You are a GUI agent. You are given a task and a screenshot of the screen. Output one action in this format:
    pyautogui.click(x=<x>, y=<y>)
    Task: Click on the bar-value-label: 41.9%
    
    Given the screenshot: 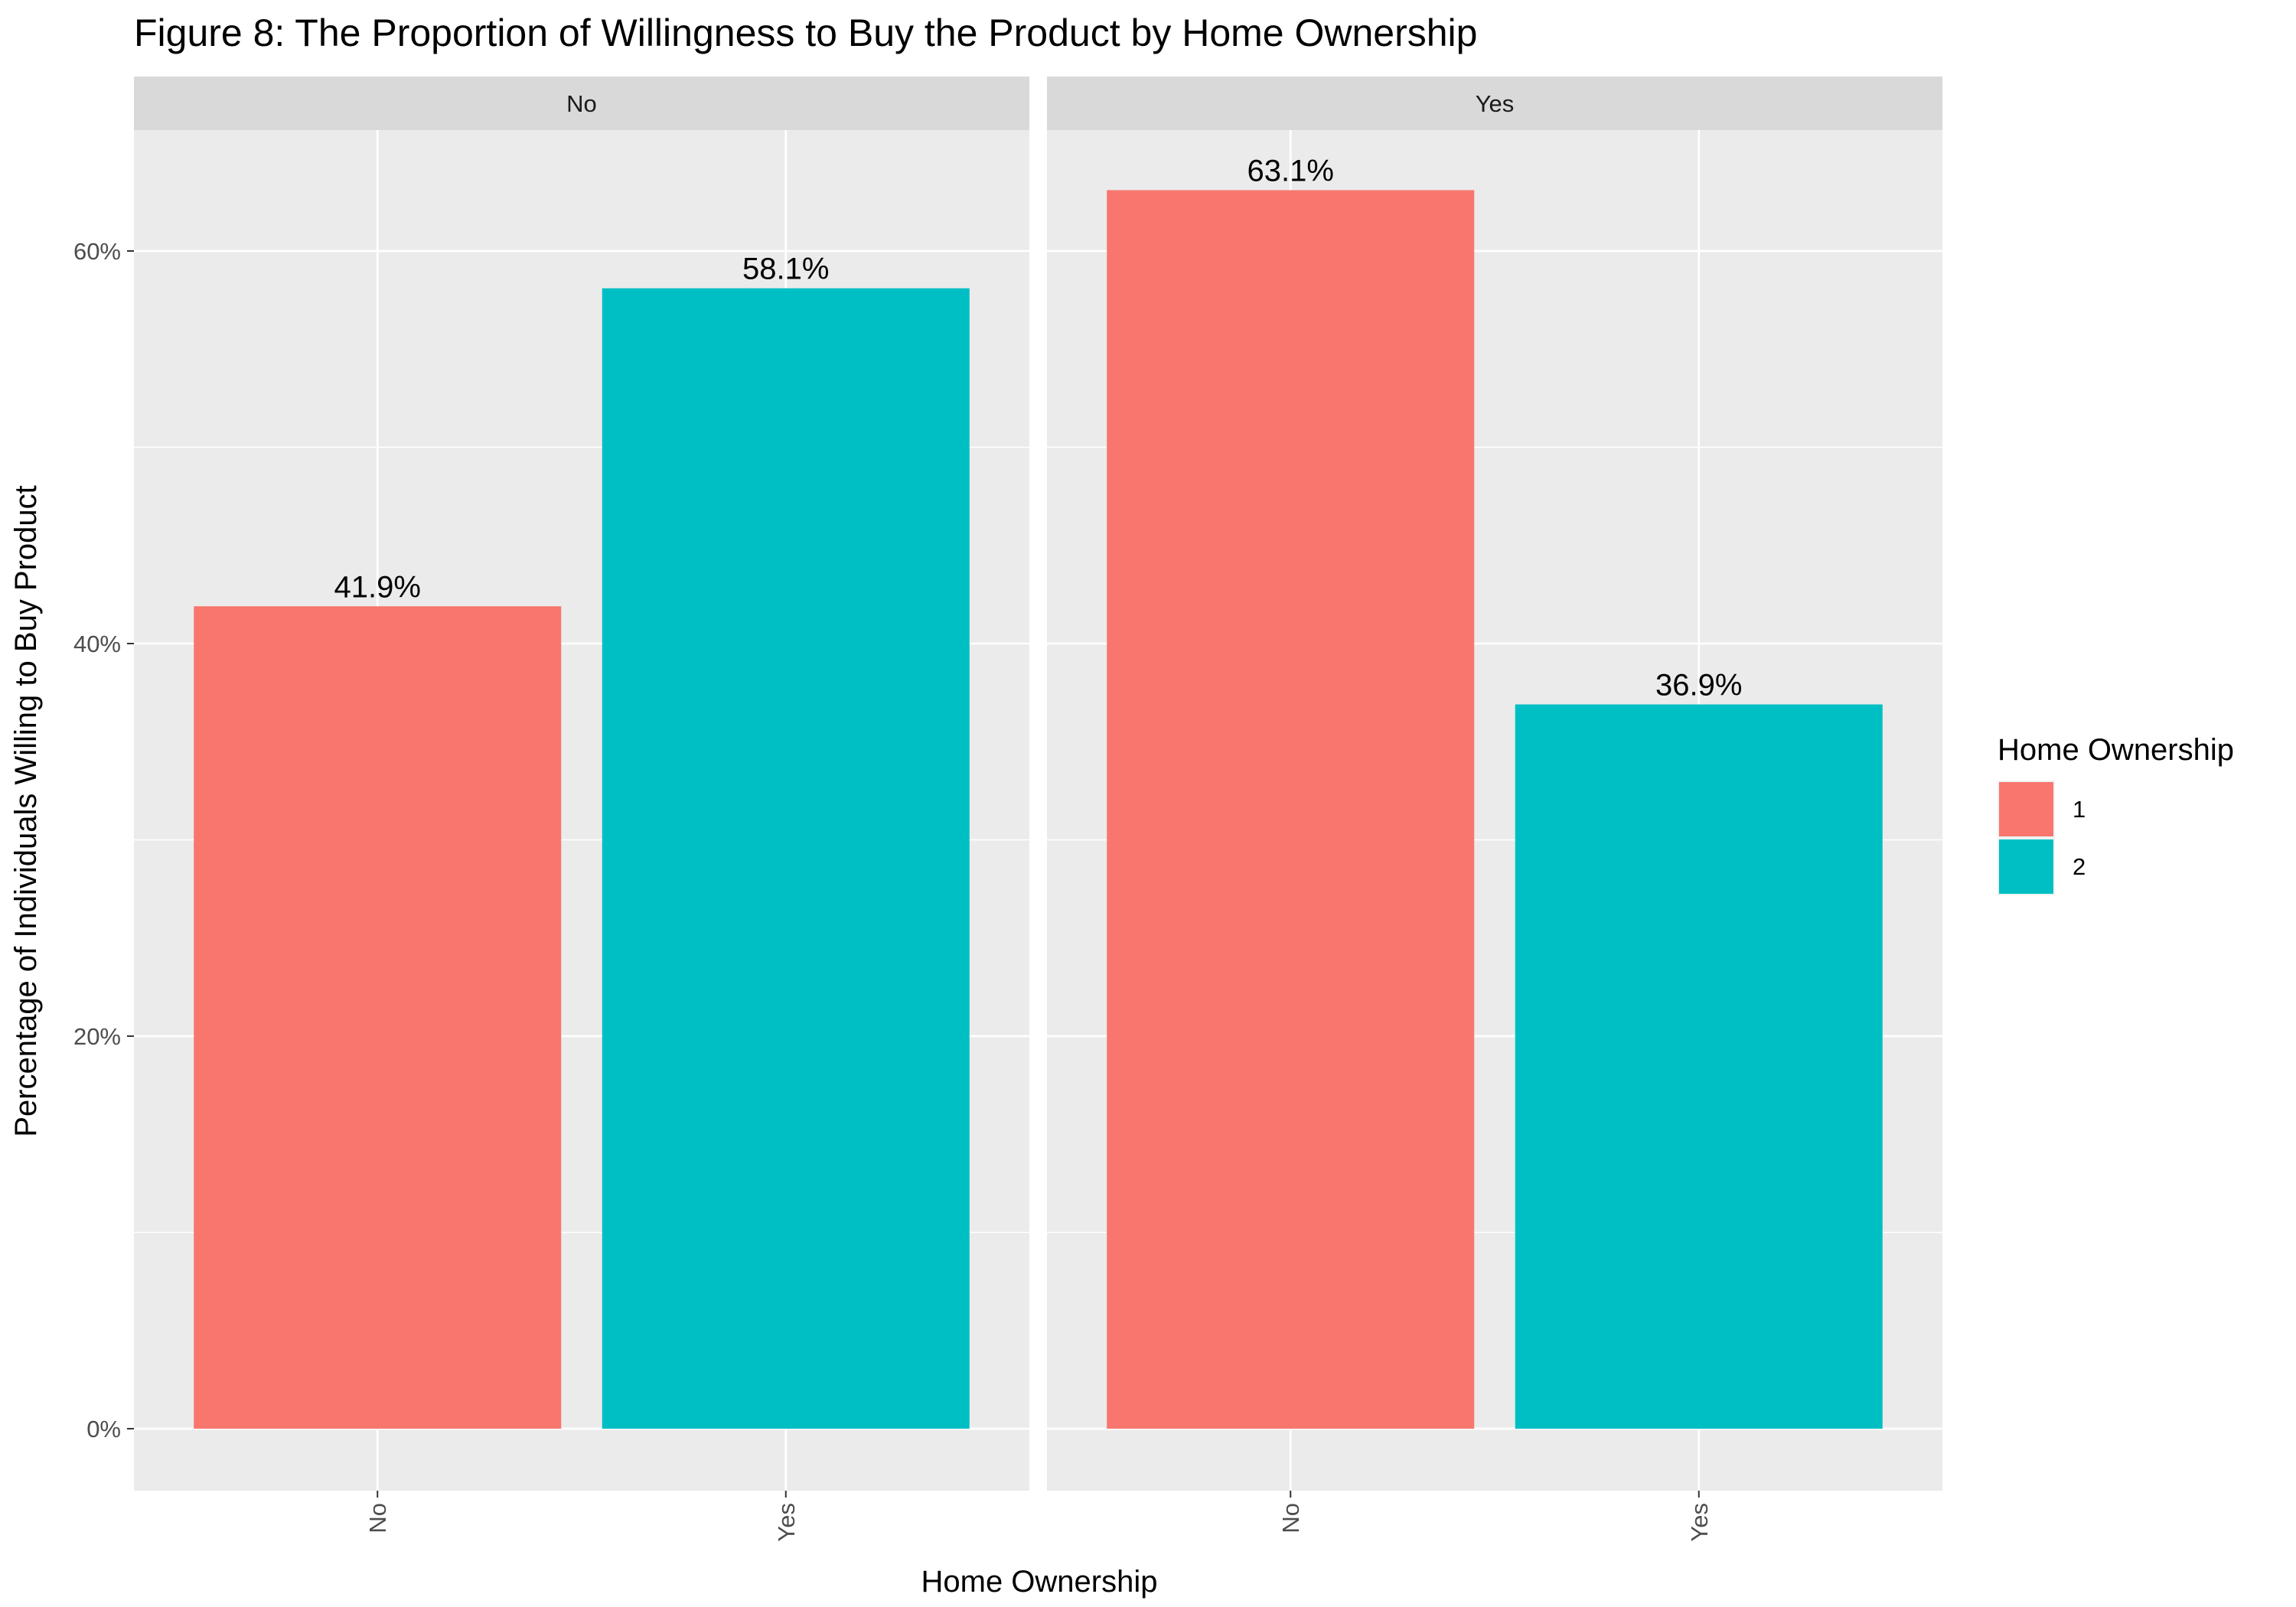 What is the action you would take?
    pyautogui.click(x=377, y=587)
    